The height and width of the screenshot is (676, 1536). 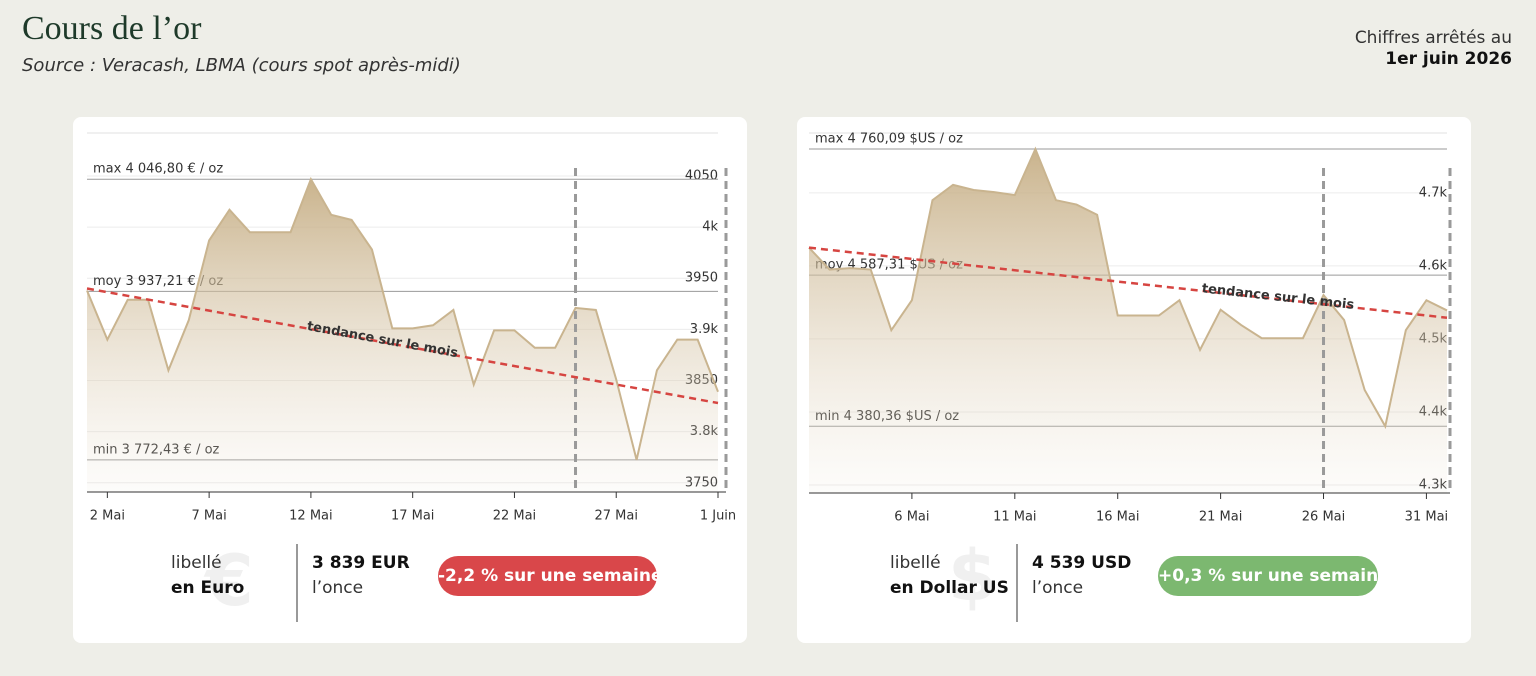 What do you see at coordinates (972, 576) in the screenshot?
I see `currency-icon: $` at bounding box center [972, 576].